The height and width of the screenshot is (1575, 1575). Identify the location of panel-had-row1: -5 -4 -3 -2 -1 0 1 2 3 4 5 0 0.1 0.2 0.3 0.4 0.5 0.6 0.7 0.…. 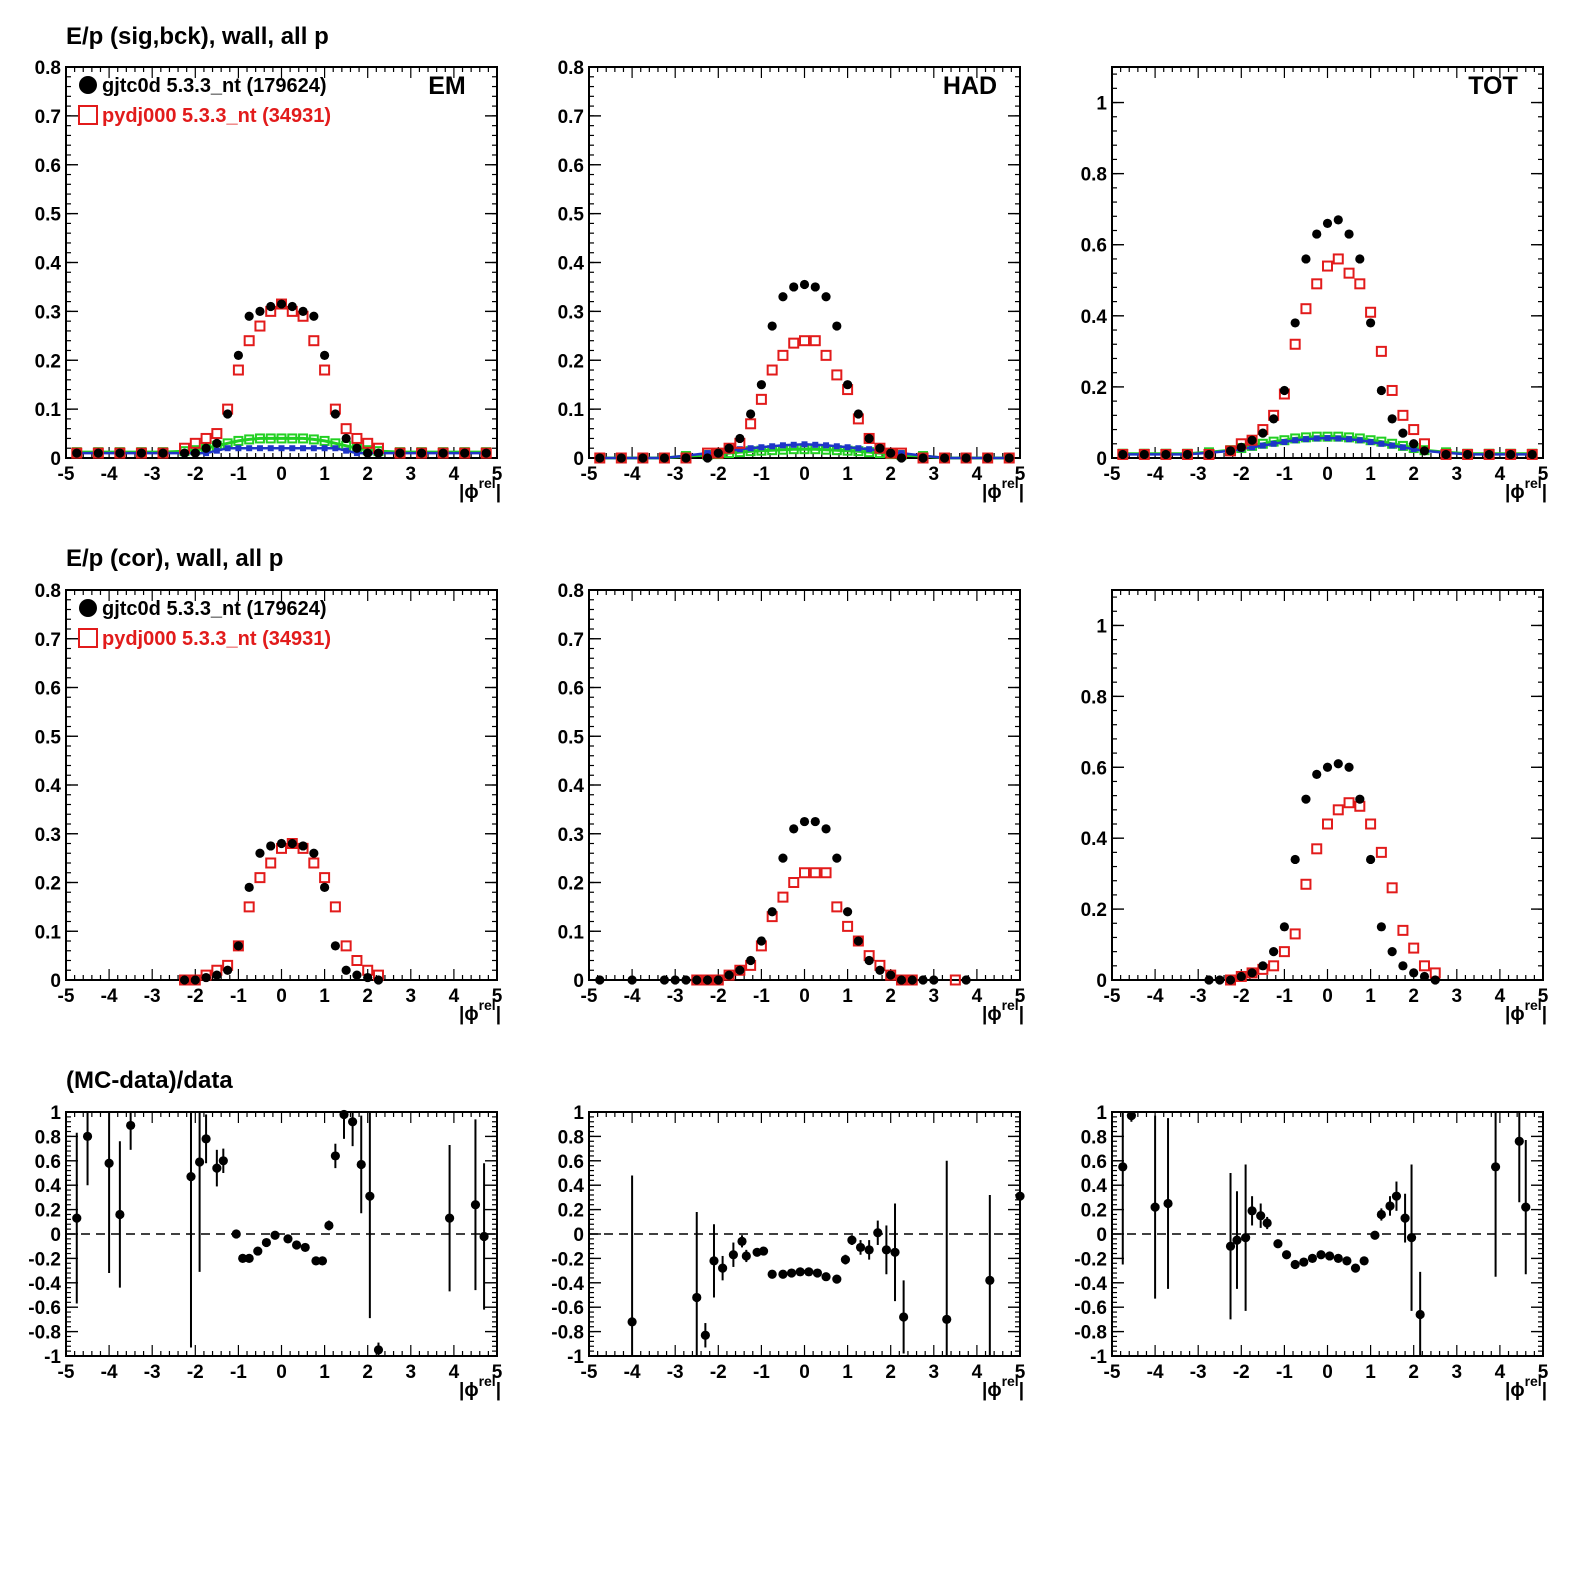
(792, 280).